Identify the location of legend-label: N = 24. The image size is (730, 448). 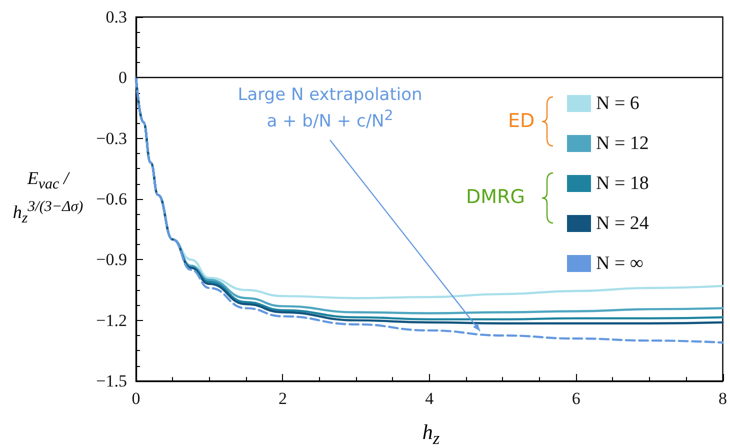
(623, 223).